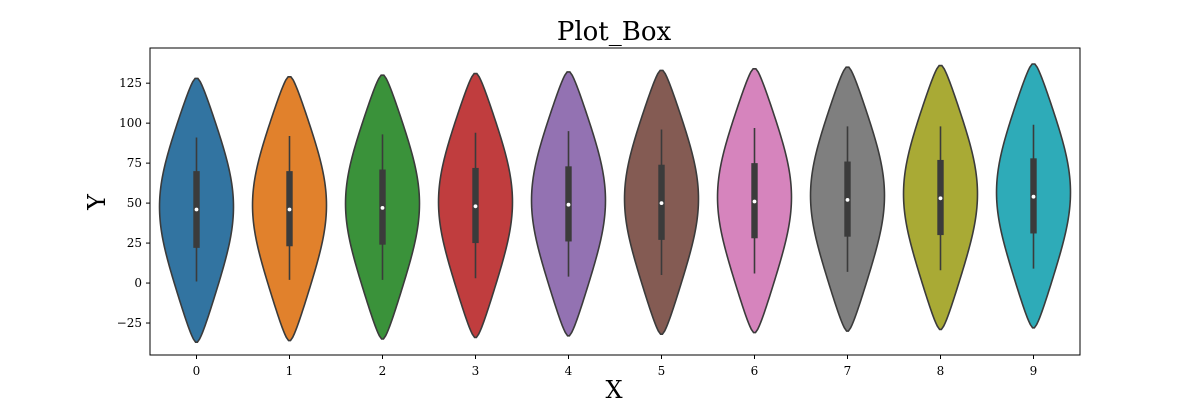 The width and height of the screenshot is (1200, 400). What do you see at coordinates (130, 123) in the screenshot?
I see `y-tick-label: 100` at bounding box center [130, 123].